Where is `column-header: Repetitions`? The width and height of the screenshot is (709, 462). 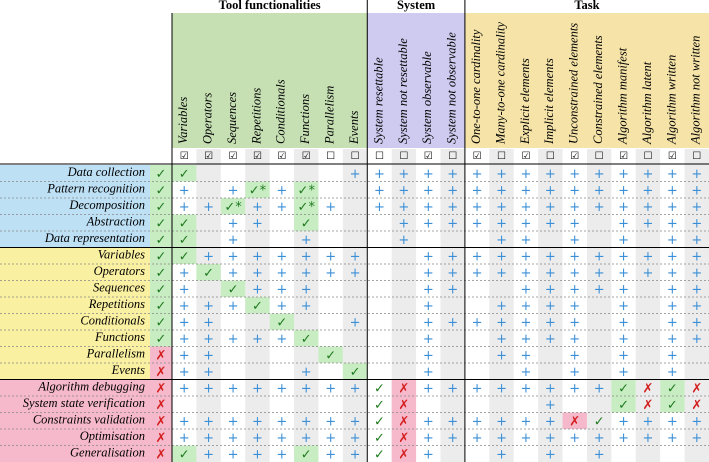
column-header: Repetitions is located at coordinates (256, 116).